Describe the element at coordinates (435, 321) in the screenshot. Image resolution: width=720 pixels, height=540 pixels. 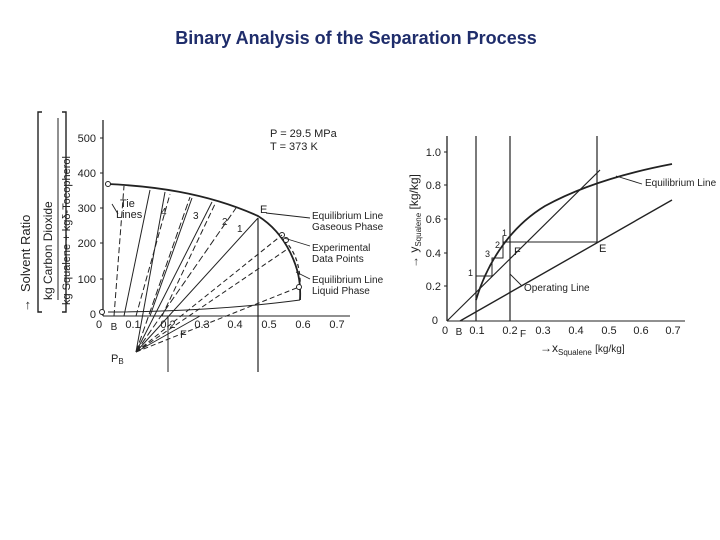
I see `right-ytick-0: 0` at that location.